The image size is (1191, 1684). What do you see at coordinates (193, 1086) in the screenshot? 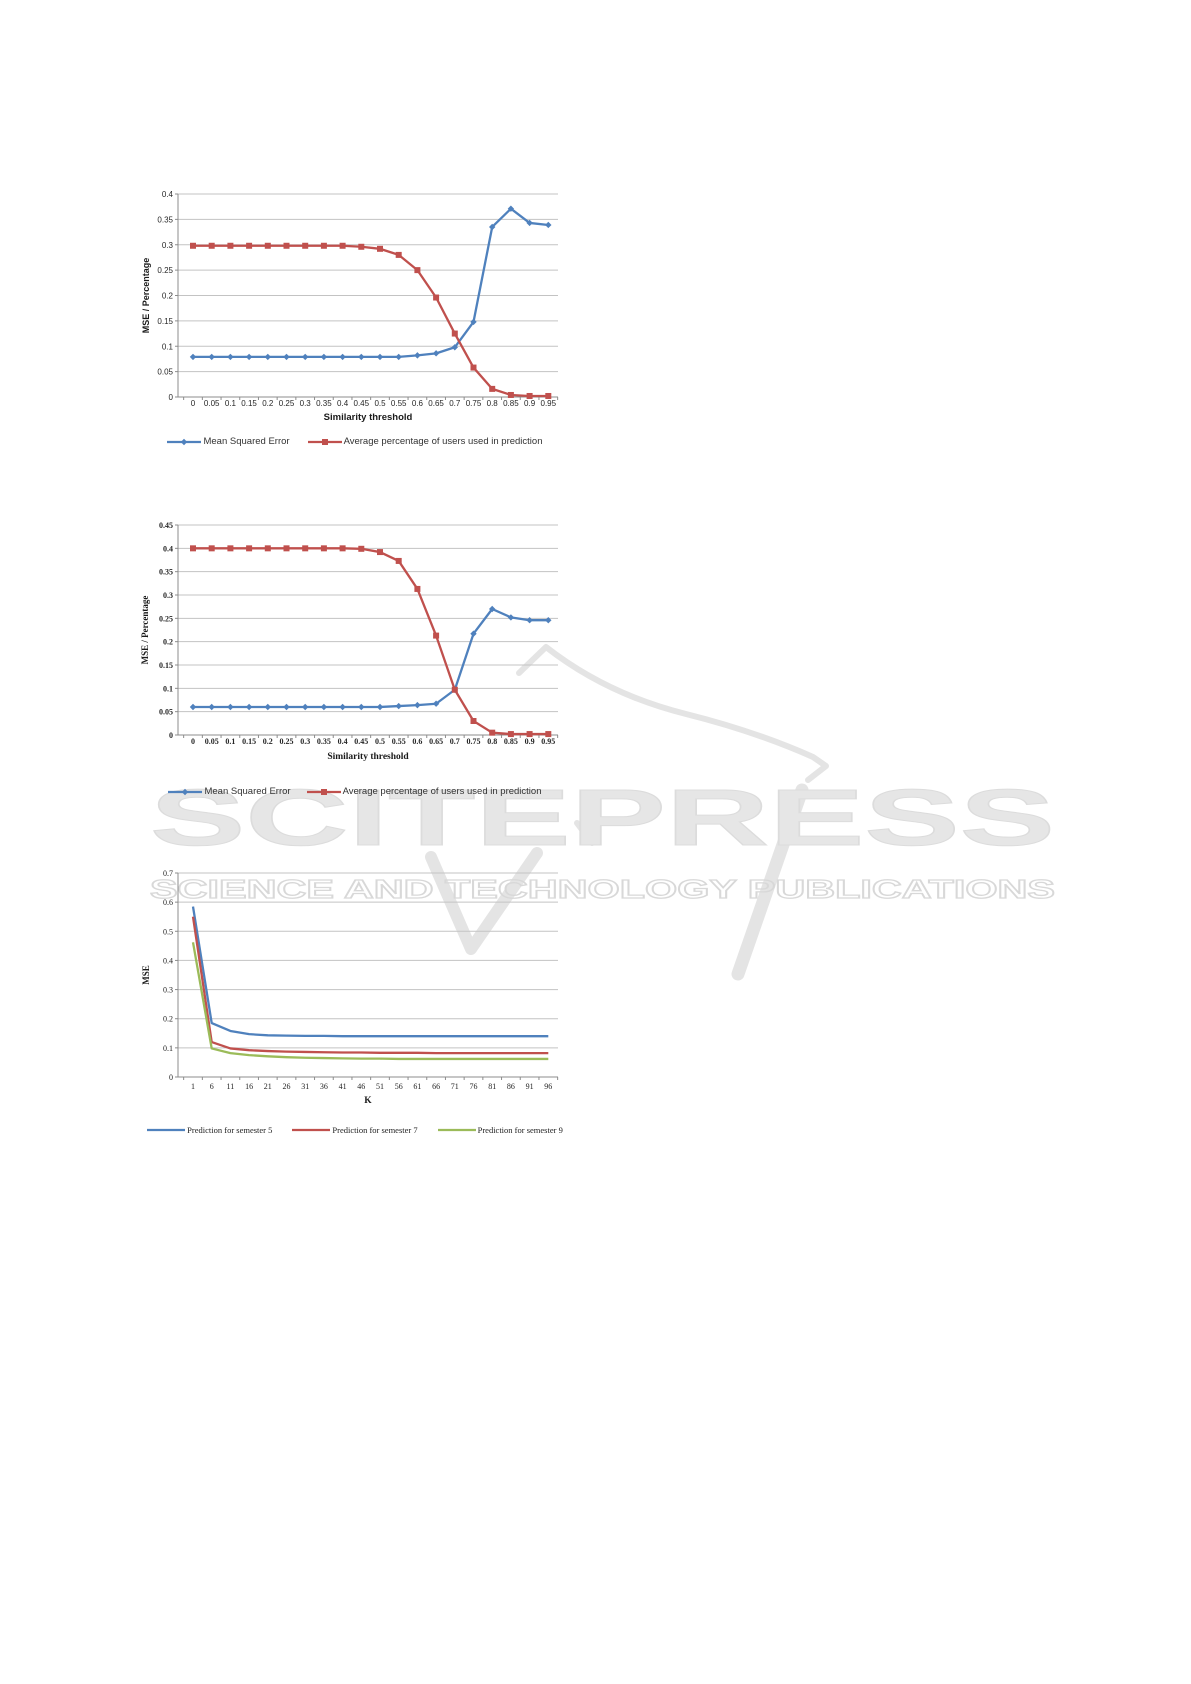
I see `x-tick-label: 1` at bounding box center [193, 1086].